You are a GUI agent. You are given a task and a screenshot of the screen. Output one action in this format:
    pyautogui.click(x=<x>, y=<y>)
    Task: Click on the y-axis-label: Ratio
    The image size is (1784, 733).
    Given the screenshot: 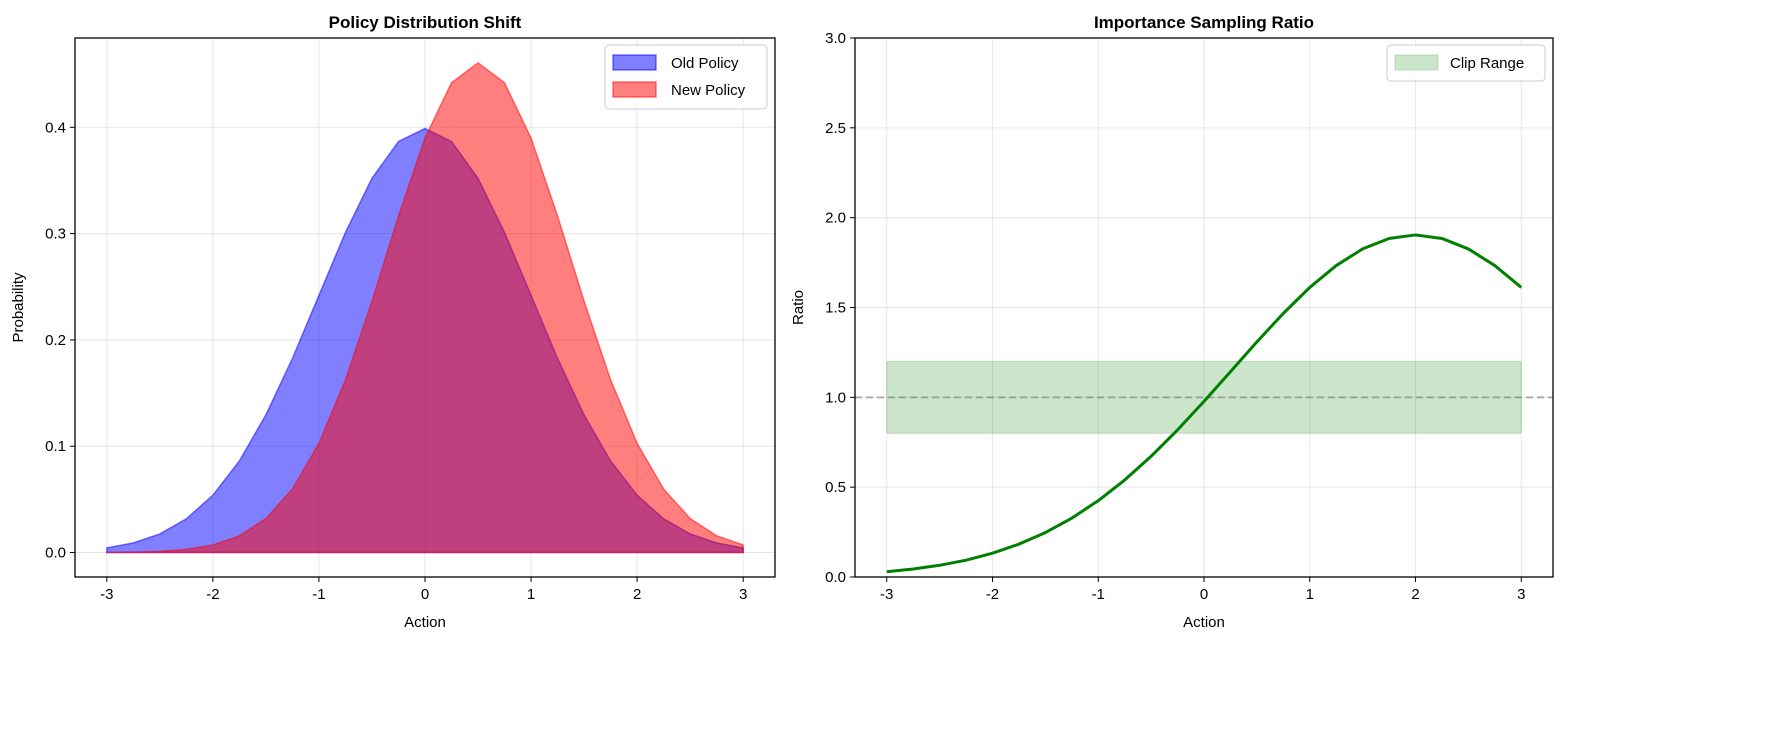 What is the action you would take?
    pyautogui.click(x=798, y=307)
    